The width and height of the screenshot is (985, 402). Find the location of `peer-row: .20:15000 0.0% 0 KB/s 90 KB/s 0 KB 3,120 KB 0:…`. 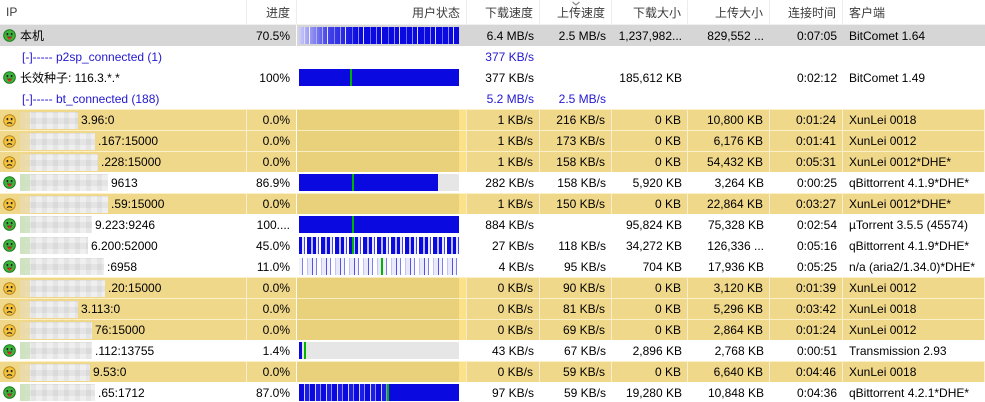

peer-row: .20:15000 0.0% 0 KB/s 90 KB/s 0 KB 3,120 KB 0:… is located at coordinates (492, 287).